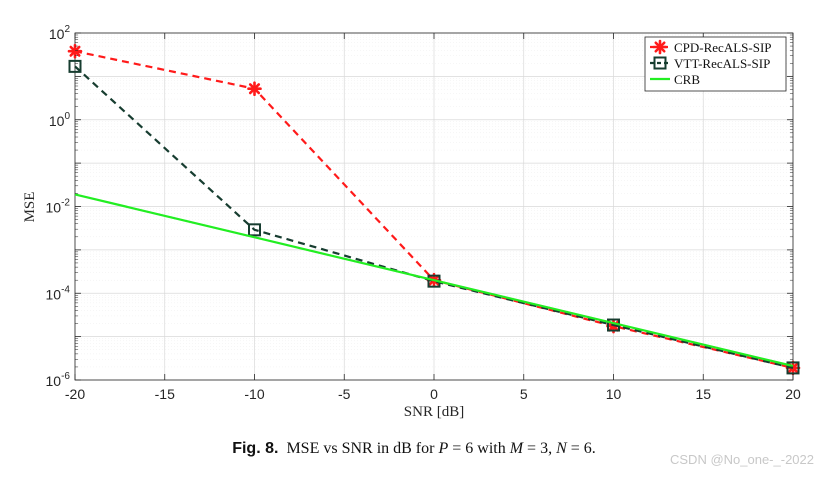 The height and width of the screenshot is (477, 828). I want to click on y-tick-exponent: 2, so click(67, 29).